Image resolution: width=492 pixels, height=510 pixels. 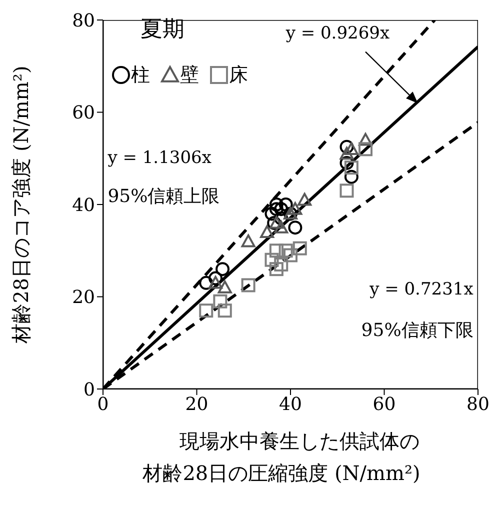 I want to click on y-tick-label: 40, so click(x=83, y=205).